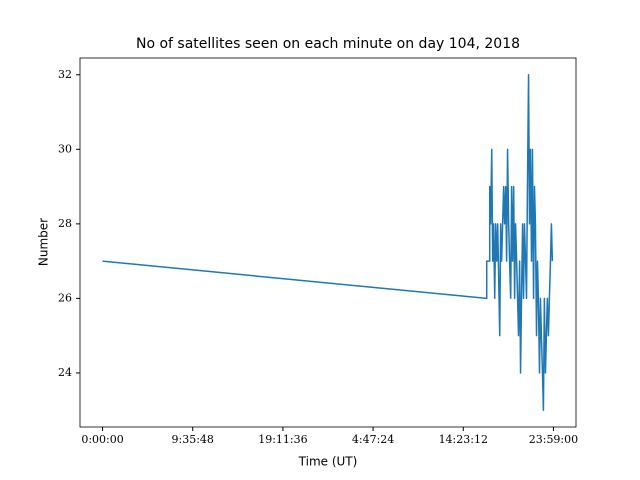 Image resolution: width=640 pixels, height=480 pixels. I want to click on y-tick-label: 26, so click(65, 297).